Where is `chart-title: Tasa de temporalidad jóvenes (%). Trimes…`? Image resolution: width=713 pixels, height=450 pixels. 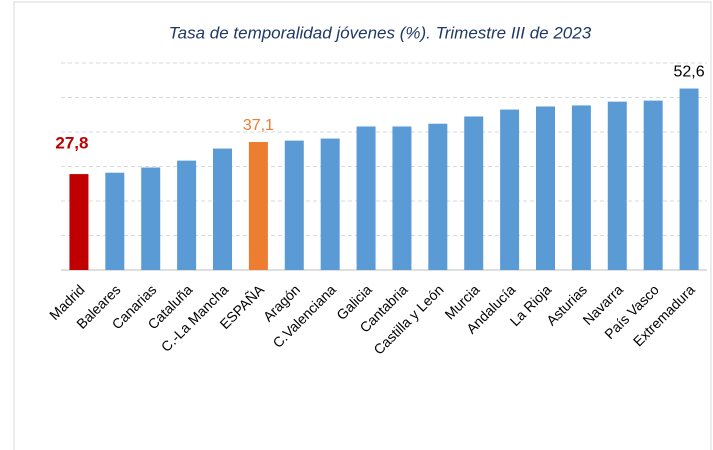
chart-title: Tasa de temporalidad jóvenes (%). Trimes… is located at coordinates (380, 32).